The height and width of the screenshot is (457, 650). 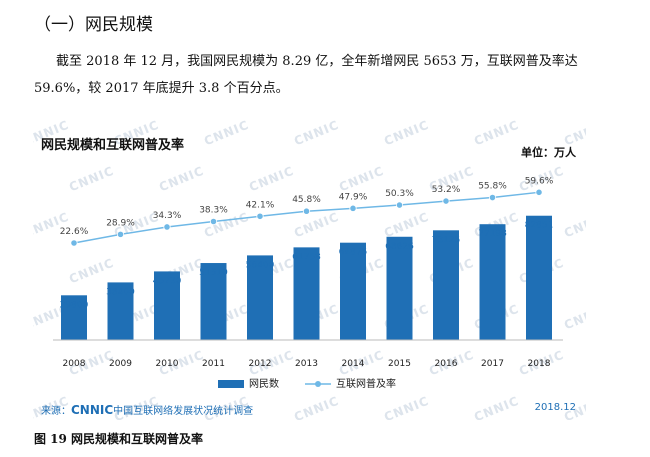 What do you see at coordinates (260, 265) in the screenshot?
I see `bar-value-label: 56400` at bounding box center [260, 265].